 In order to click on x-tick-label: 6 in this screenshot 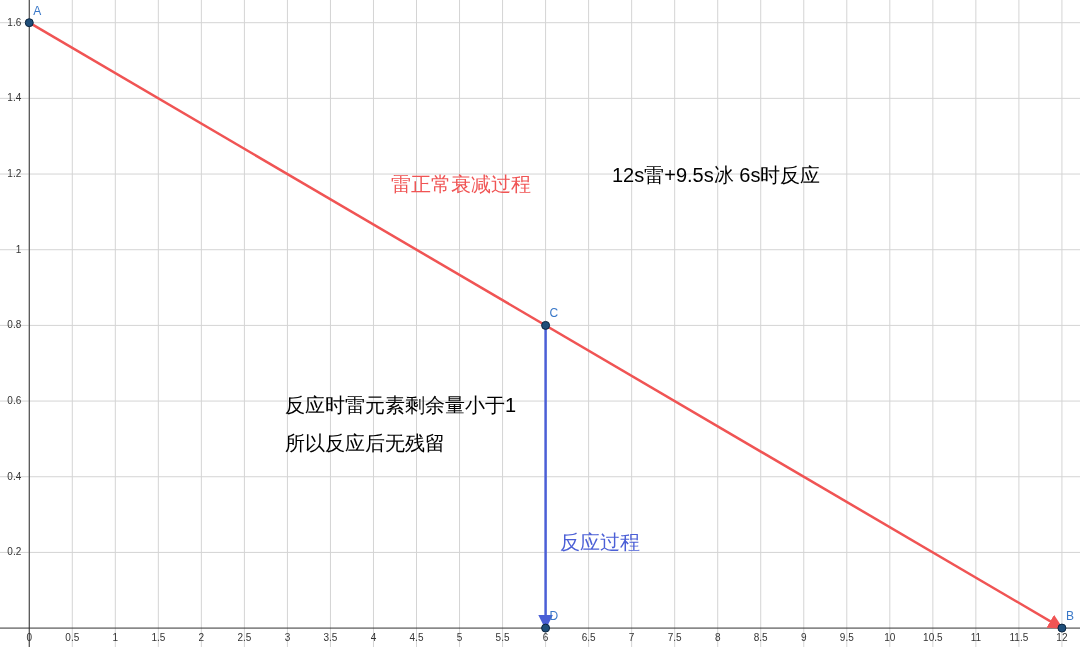, I will do `click(545, 638)`.